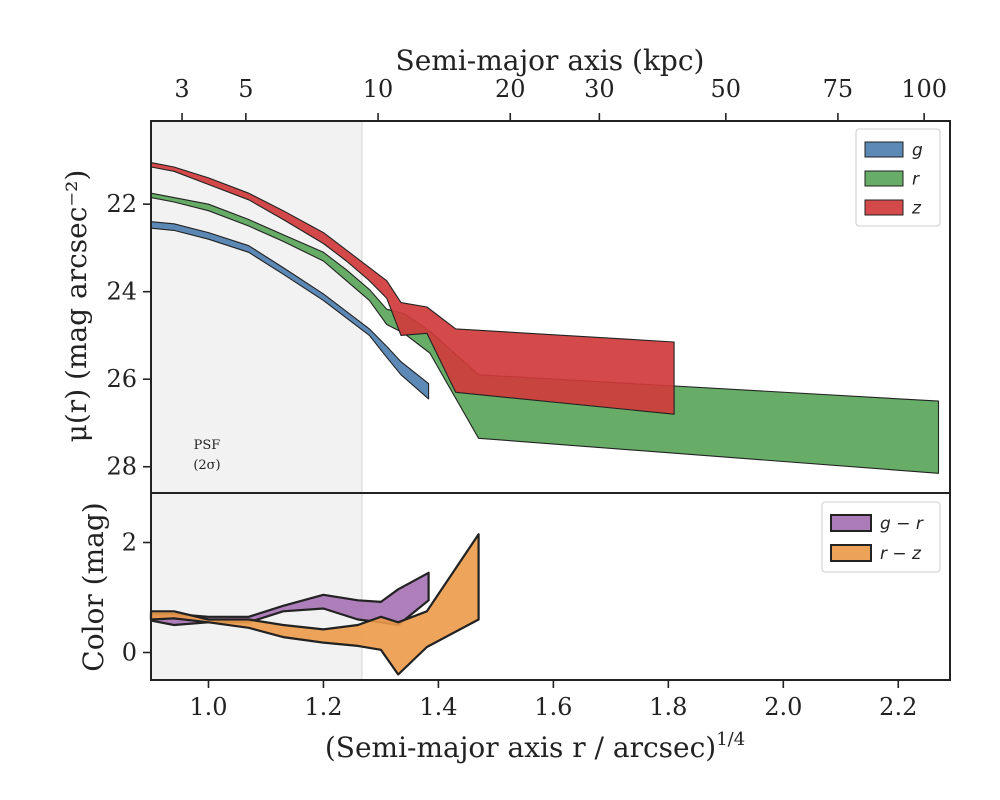 The height and width of the screenshot is (800, 1000). What do you see at coordinates (916, 209) in the screenshot?
I see `sb-legend-label: z` at bounding box center [916, 209].